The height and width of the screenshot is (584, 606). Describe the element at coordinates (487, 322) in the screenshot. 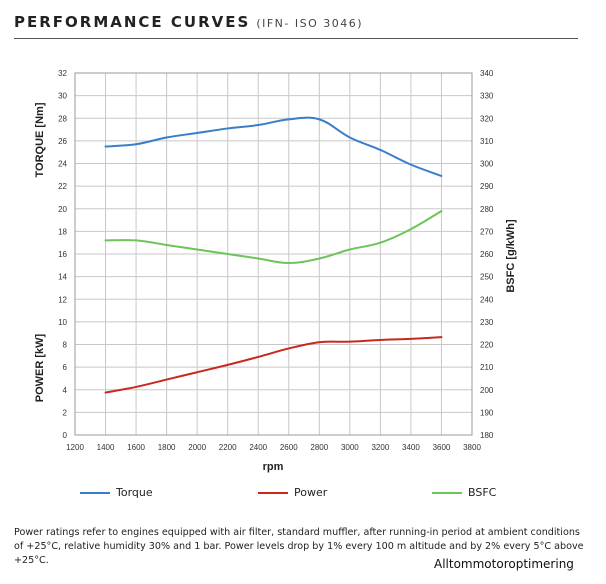

I see `right-tick-label: 230` at that location.